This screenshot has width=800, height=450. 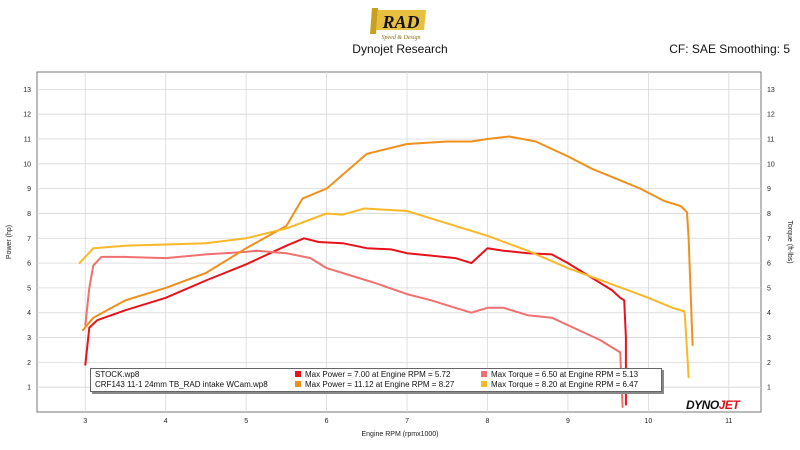 What do you see at coordinates (559, 375) in the screenshot?
I see `legend-entry-stock-torque: Max Torque = 6.50 at Engine RPM = 5.13` at bounding box center [559, 375].